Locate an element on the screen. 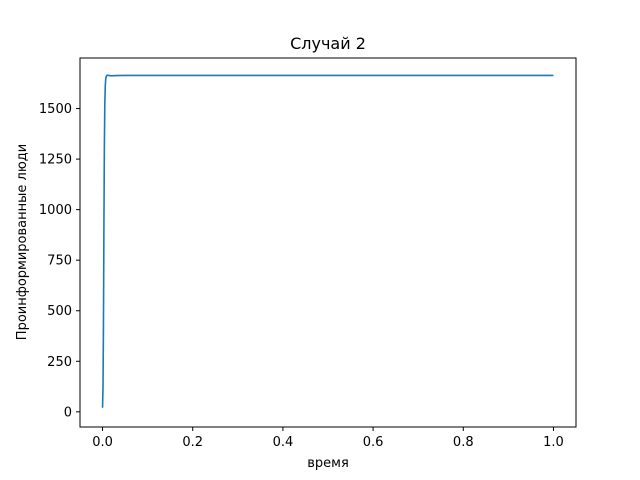 The image size is (640, 480). x-tick-label: 0.8 is located at coordinates (463, 442).